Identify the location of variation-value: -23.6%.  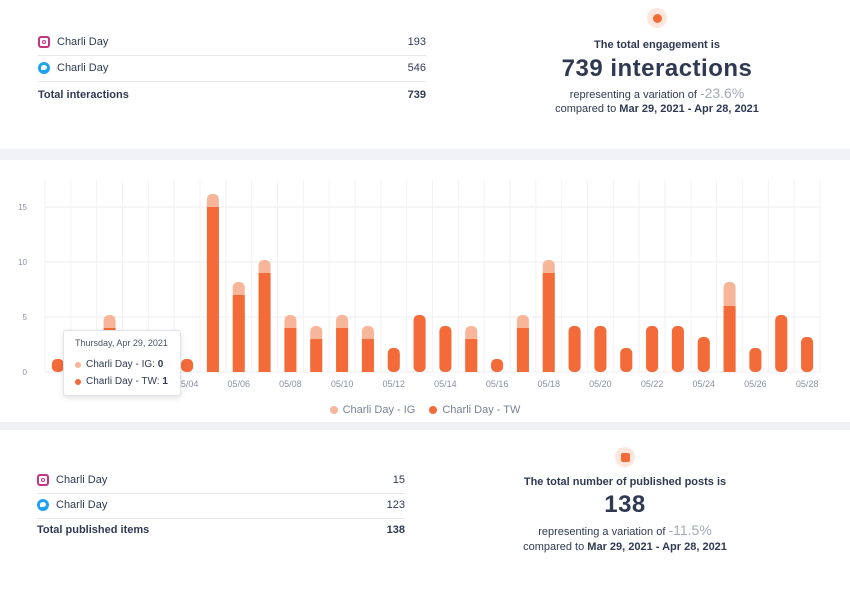
(722, 93).